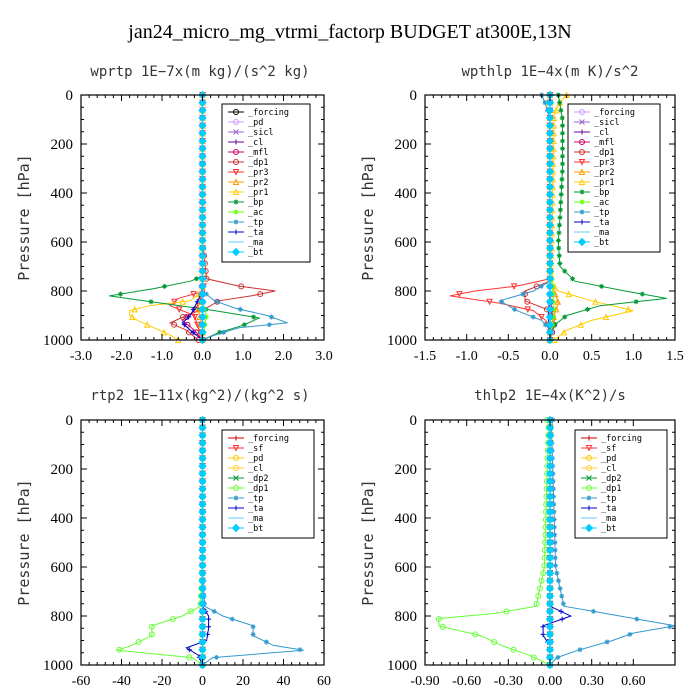 The width and height of the screenshot is (700, 700). Describe the element at coordinates (467, 356) in the screenshot. I see `x-tick-label: -1.0` at that location.